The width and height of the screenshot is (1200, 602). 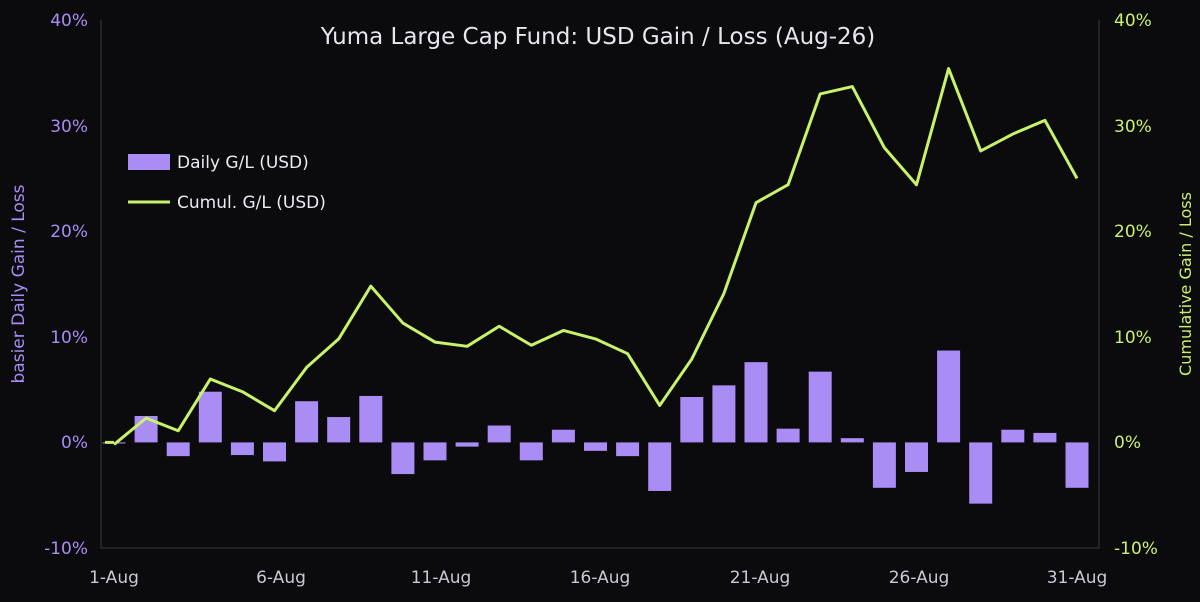 I want to click on legend-bar-swatch, so click(x=149, y=162).